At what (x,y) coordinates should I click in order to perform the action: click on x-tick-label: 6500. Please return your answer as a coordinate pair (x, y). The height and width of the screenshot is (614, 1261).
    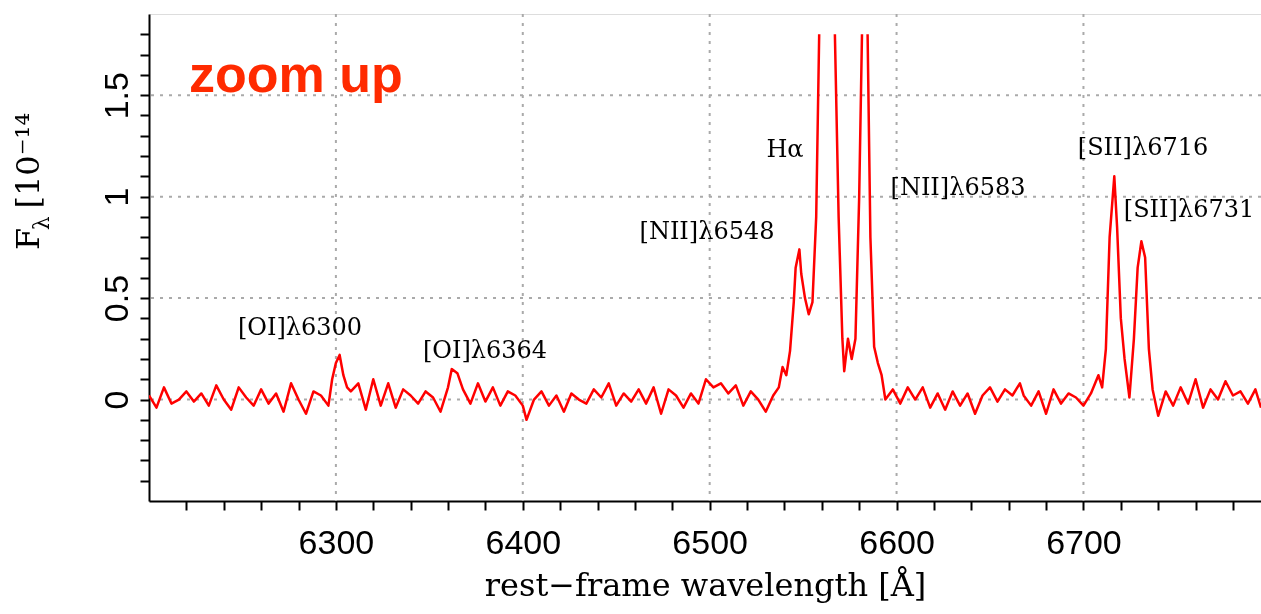
    Looking at the image, I should click on (710, 541).